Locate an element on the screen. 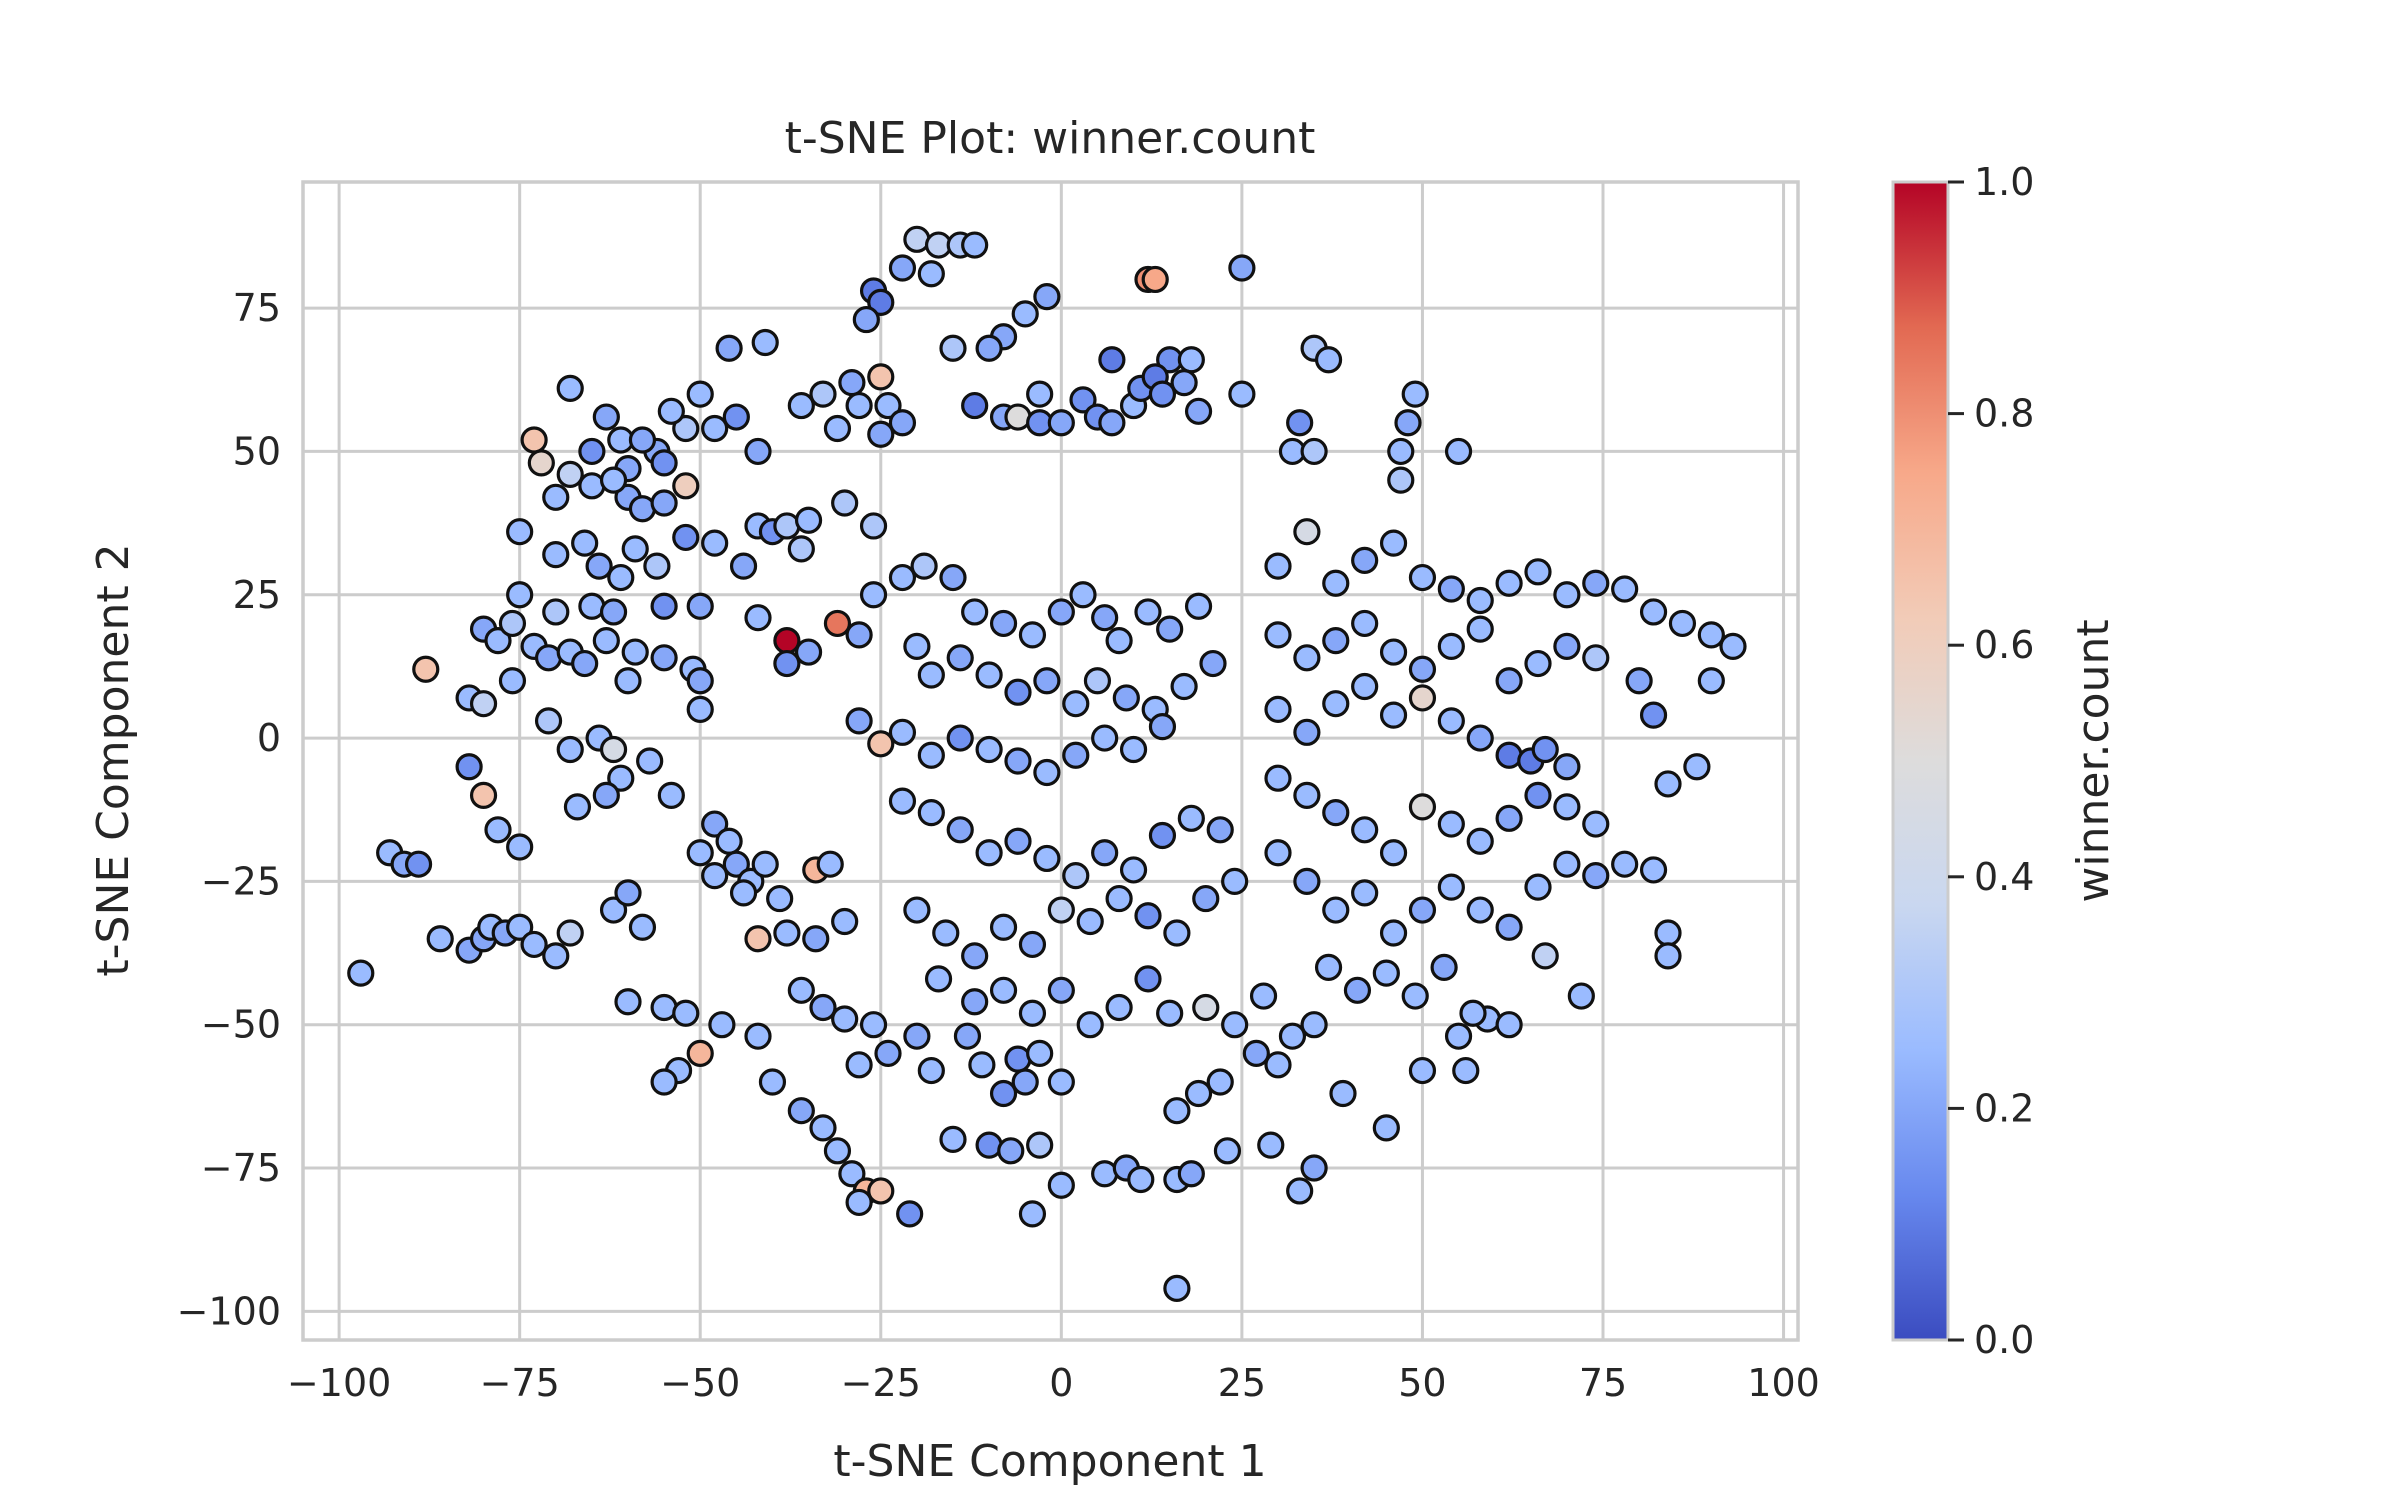 This screenshot has width=2400, height=1500. y-tick-label: −75 is located at coordinates (241, 1168).